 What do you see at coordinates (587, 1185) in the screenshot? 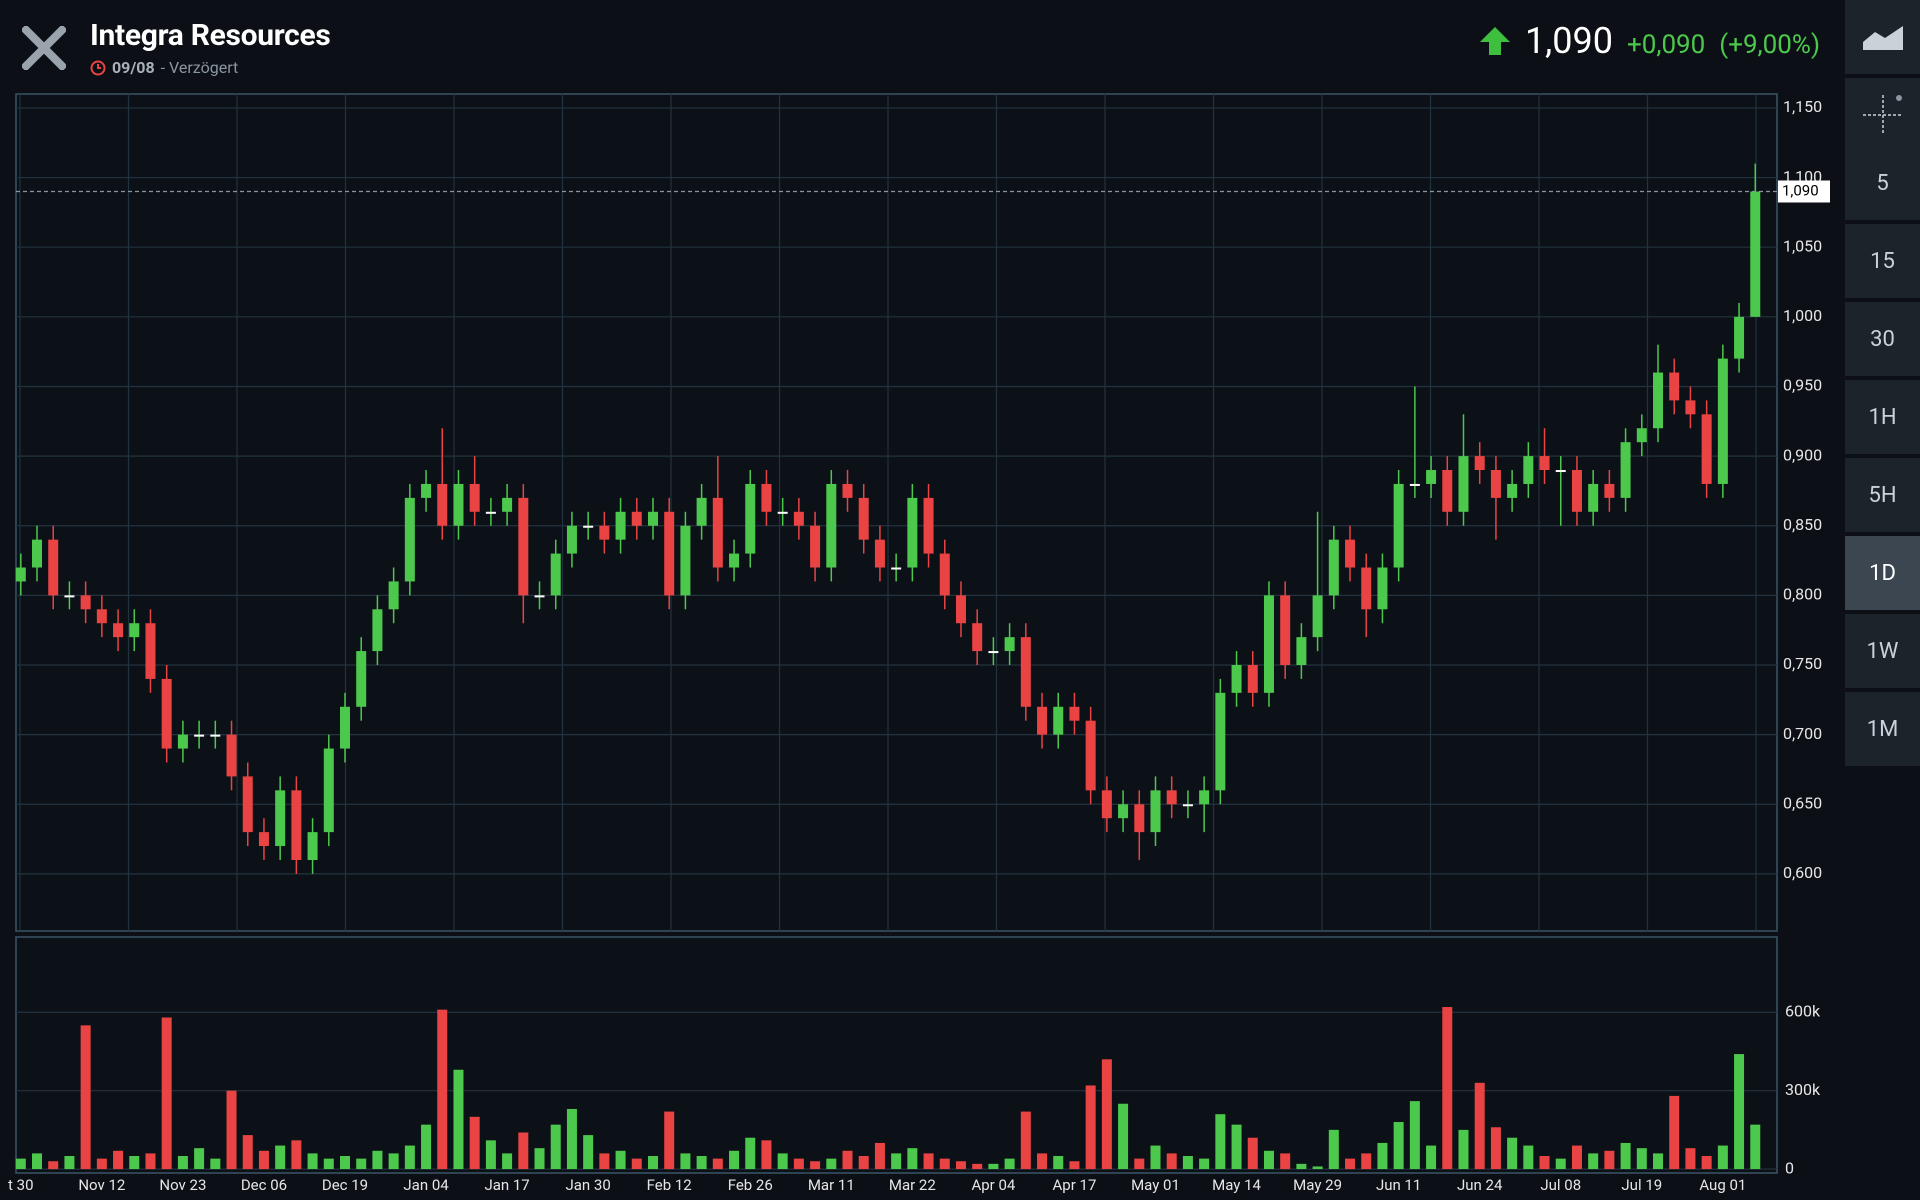
I see `x-tick-label: Jan 30` at bounding box center [587, 1185].